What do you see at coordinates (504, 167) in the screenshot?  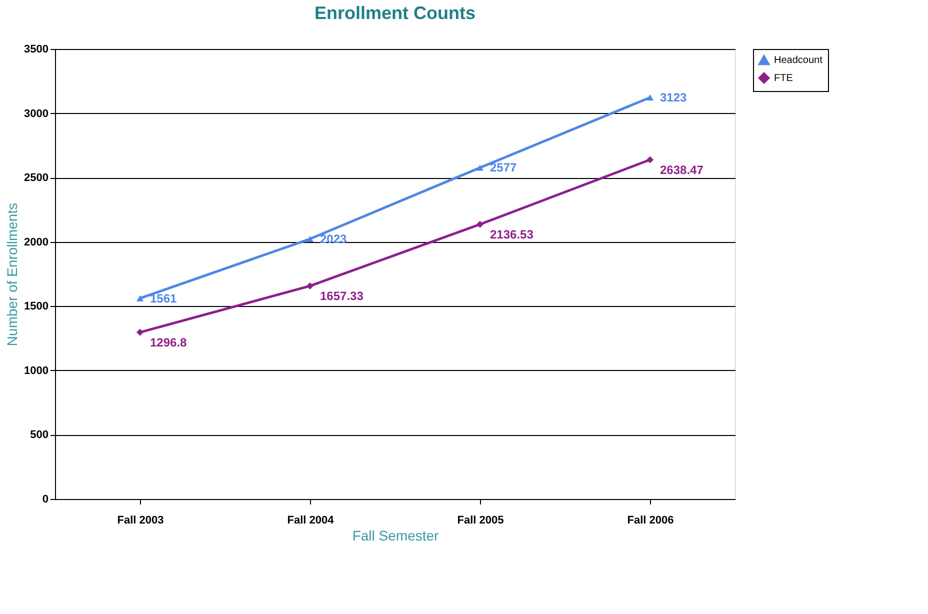 I see `data-label: 2577` at bounding box center [504, 167].